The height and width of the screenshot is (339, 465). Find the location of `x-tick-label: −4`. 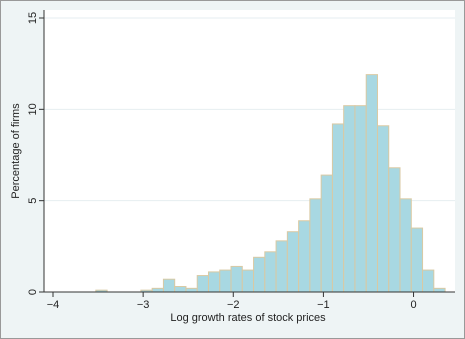

x-tick-label: −4 is located at coordinates (53, 305).